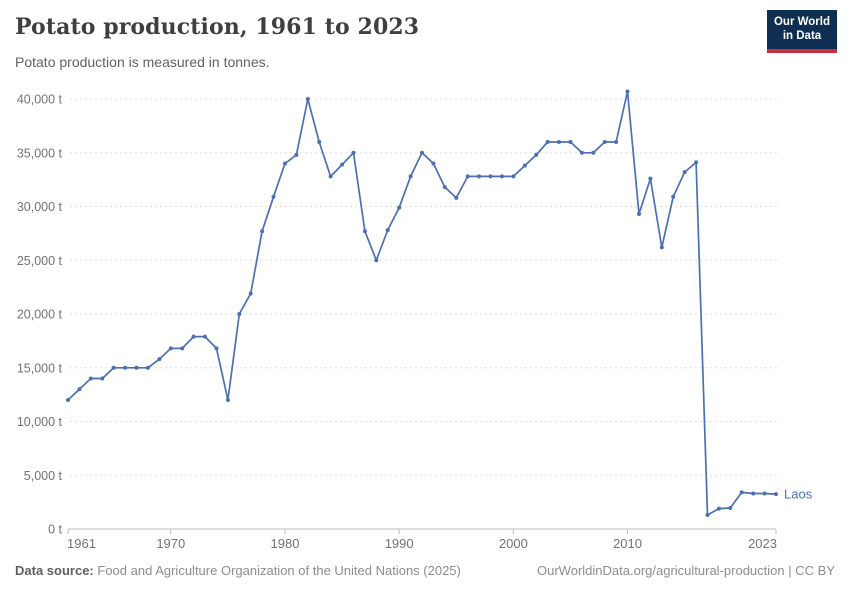 The image size is (850, 600). Describe the element at coordinates (43, 476) in the screenshot. I see `y-tick-label: 5,000 t` at that location.